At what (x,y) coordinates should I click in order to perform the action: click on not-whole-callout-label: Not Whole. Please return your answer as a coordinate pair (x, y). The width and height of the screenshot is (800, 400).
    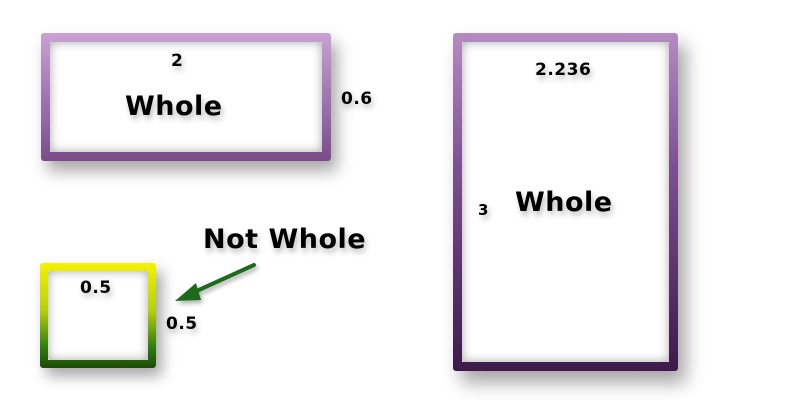
    Looking at the image, I should click on (285, 239).